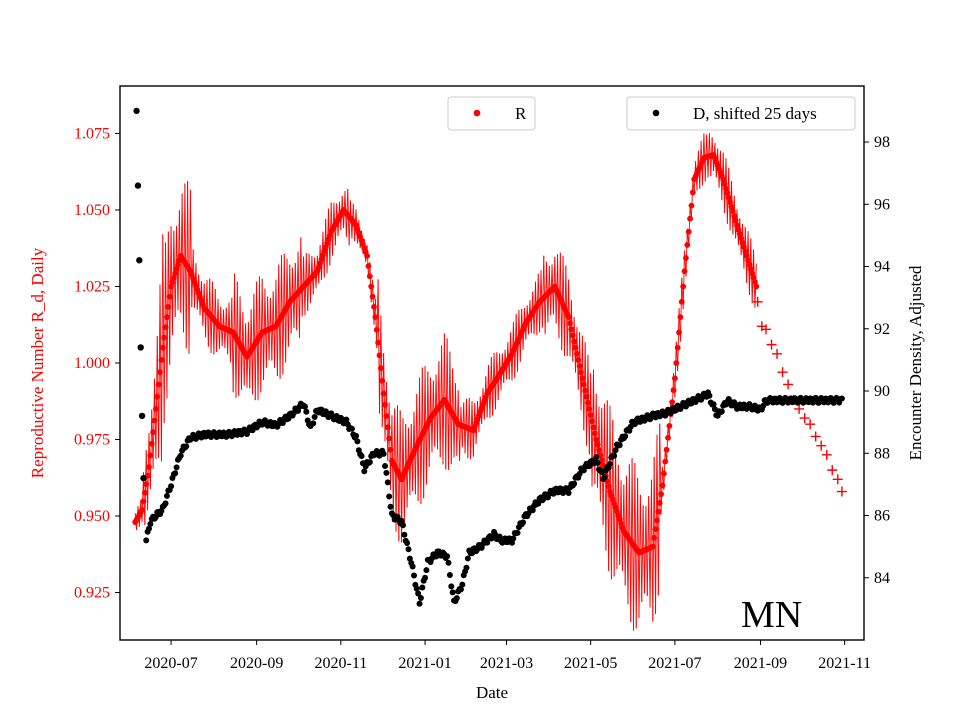 Image resolution: width=960 pixels, height=720 pixels. What do you see at coordinates (92, 516) in the screenshot?
I see `left-tick-label: 0.950` at bounding box center [92, 516].